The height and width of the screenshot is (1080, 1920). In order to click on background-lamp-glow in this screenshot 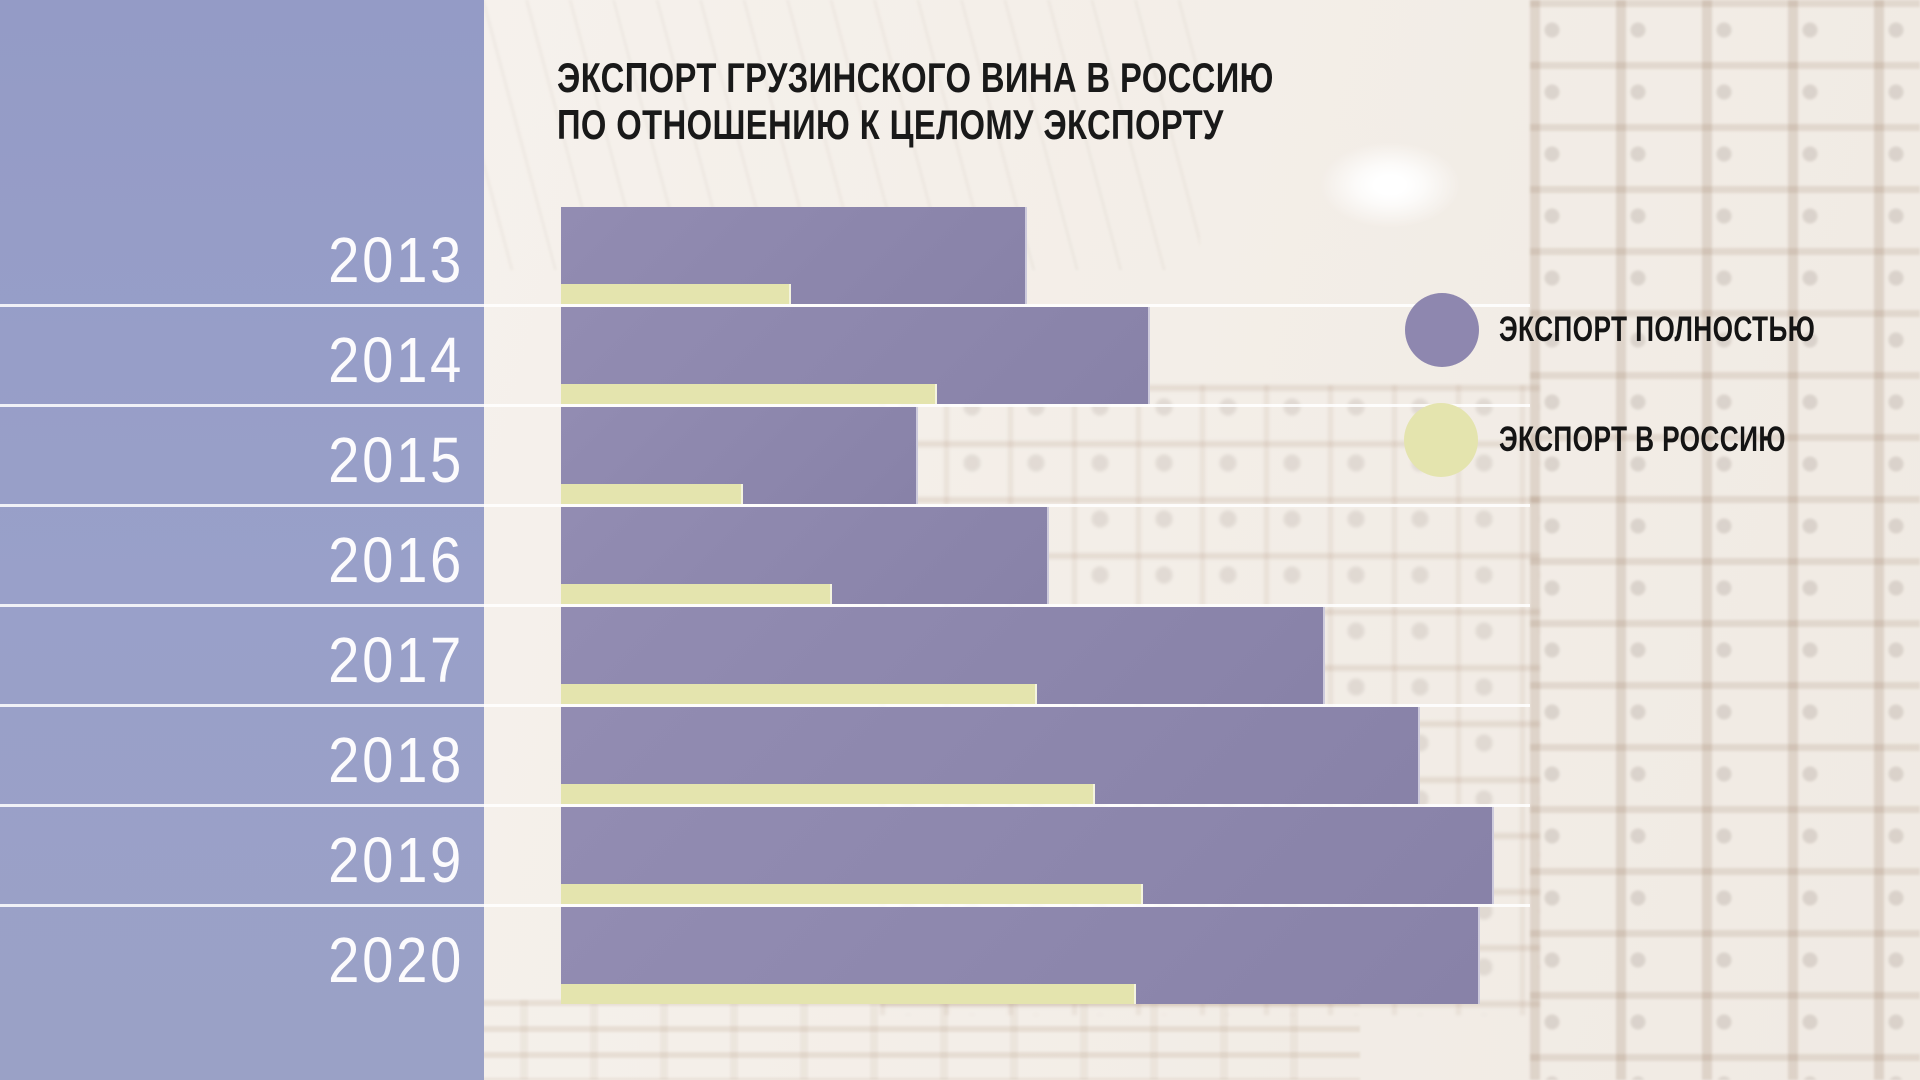, I will do `click(1390, 185)`.